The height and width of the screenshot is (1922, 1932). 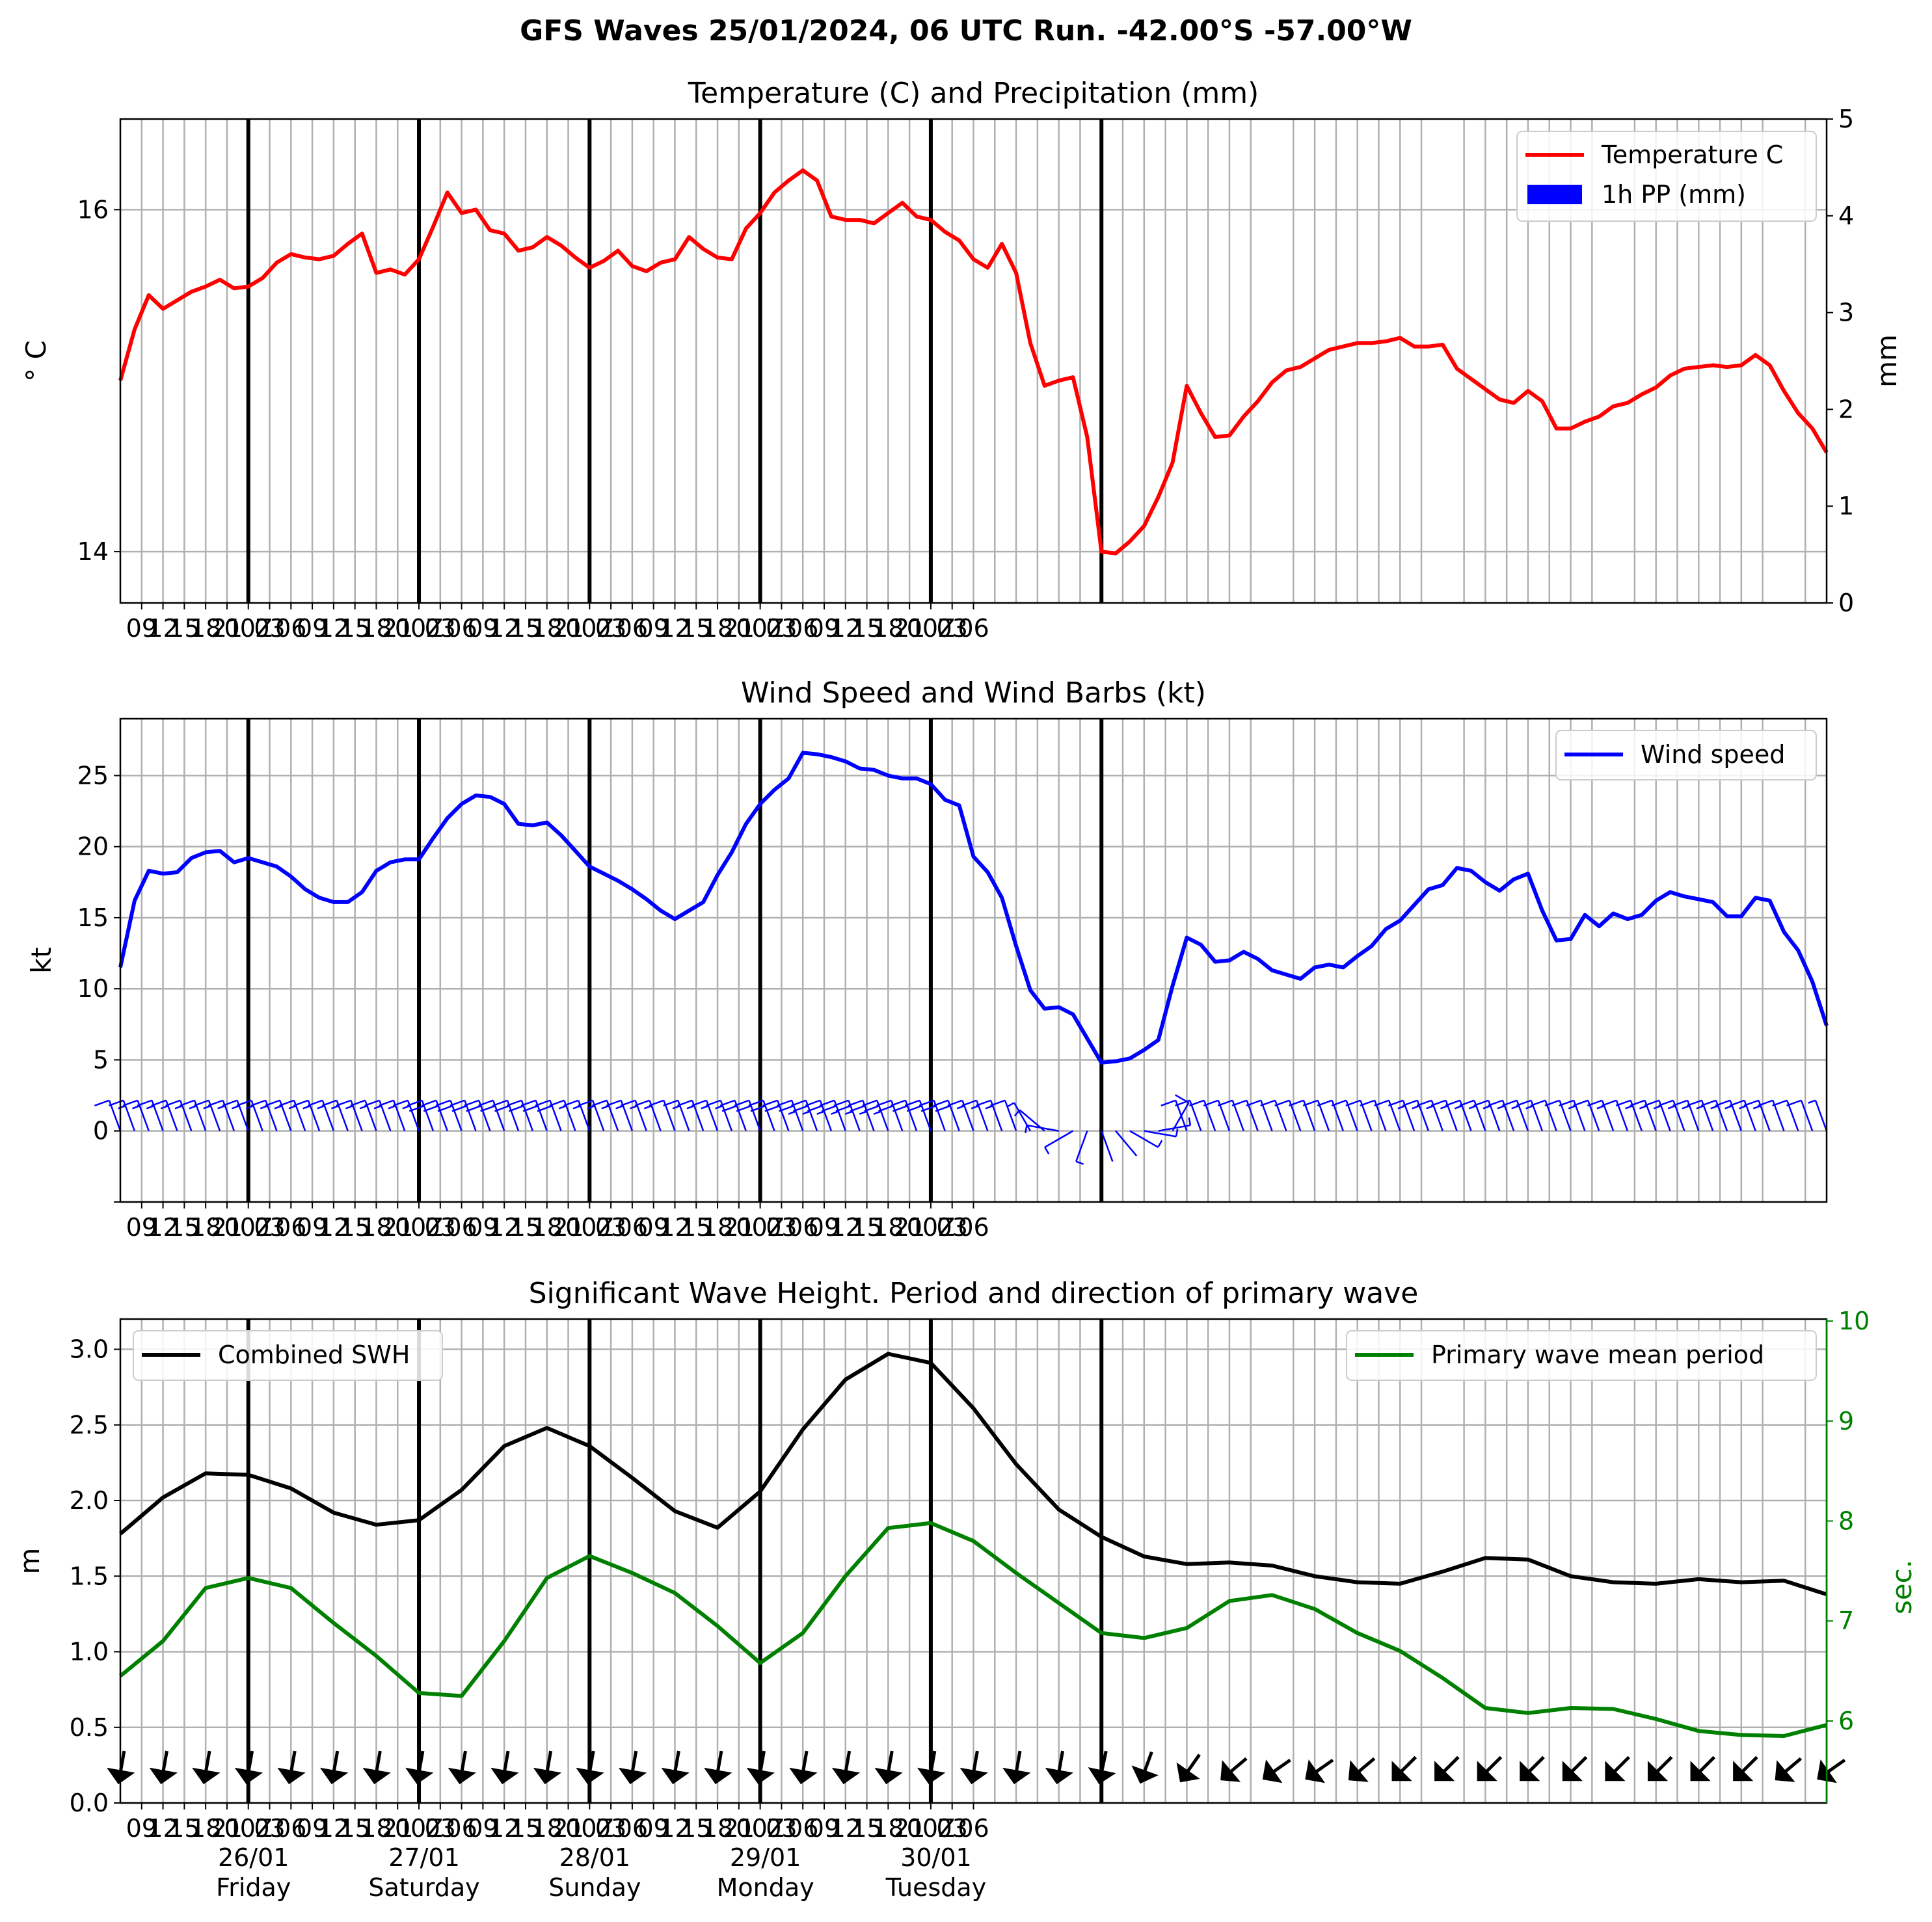 What do you see at coordinates (766, 1887) in the screenshot?
I see `day-name-label: Monday` at bounding box center [766, 1887].